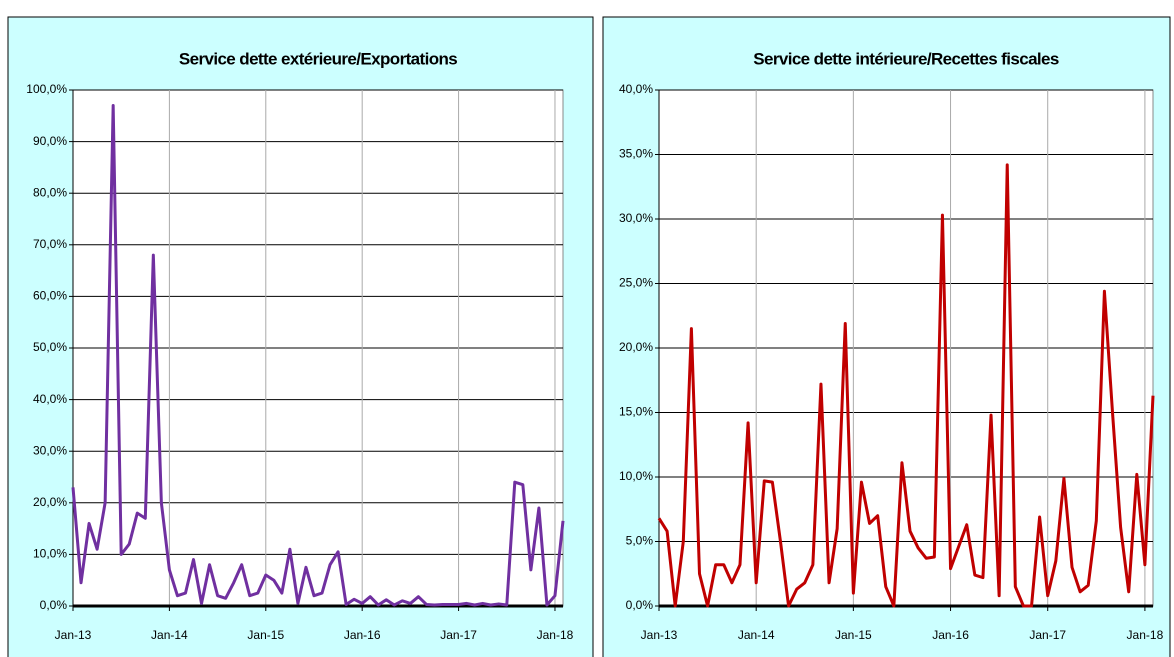  I want to click on y-tick-label: 90,0%, so click(50, 141).